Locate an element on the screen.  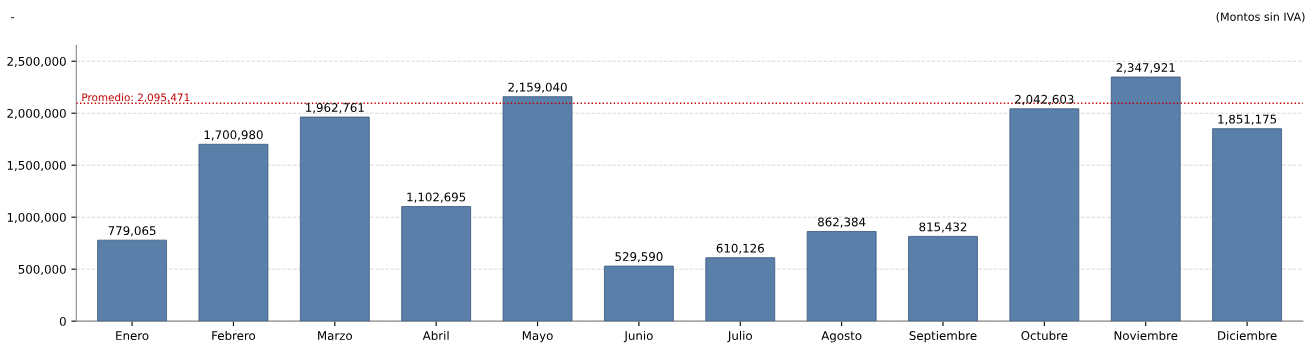
data-label: 610,126 is located at coordinates (740, 248).